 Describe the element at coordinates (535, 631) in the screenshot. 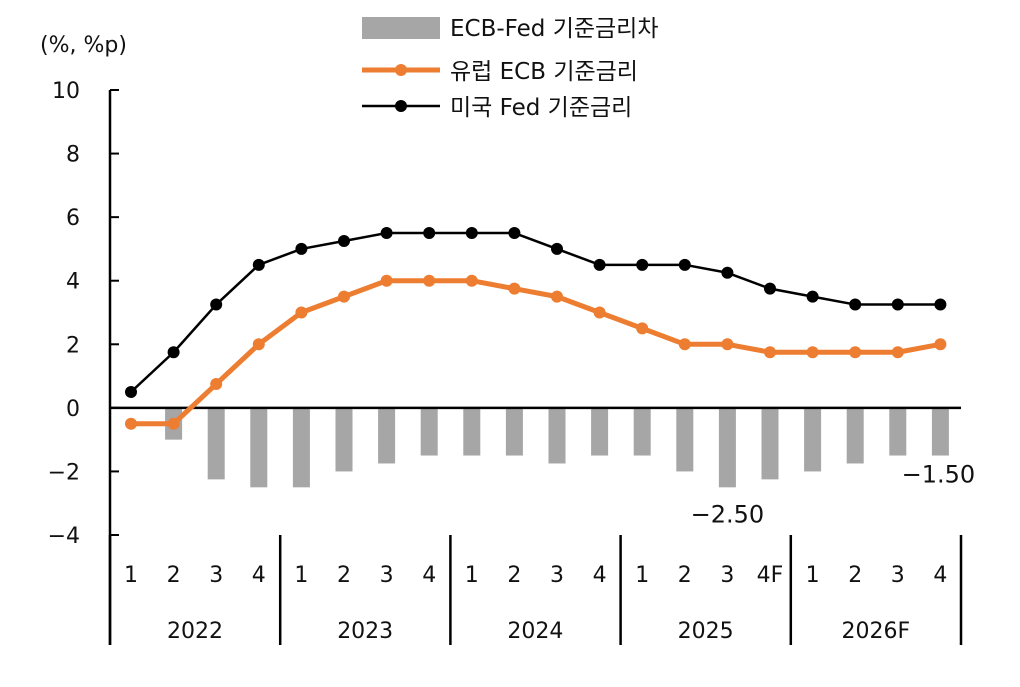

I see `x-group-label: 2024` at that location.